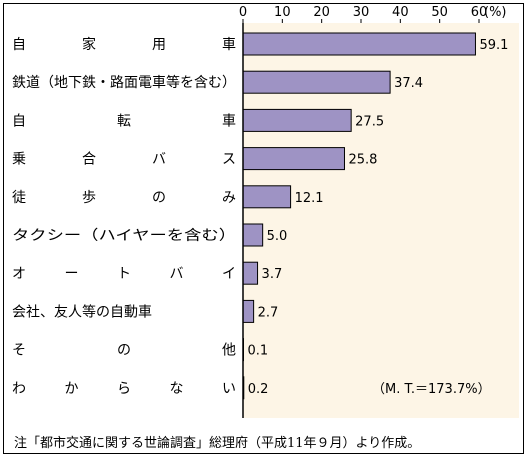  Describe the element at coordinates (217, 443) in the screenshot. I see `source-note: 注「都市交通に関する世論調査」総理府（平成11年９月）より作成。` at that location.